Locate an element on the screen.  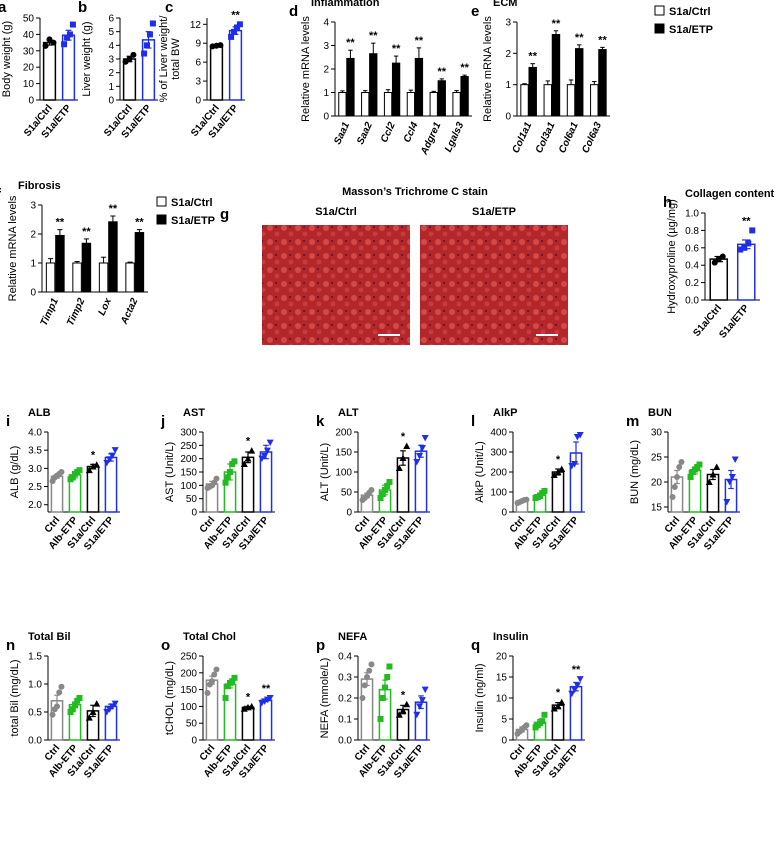
panel-title: ECM is located at coordinates (505, 4).